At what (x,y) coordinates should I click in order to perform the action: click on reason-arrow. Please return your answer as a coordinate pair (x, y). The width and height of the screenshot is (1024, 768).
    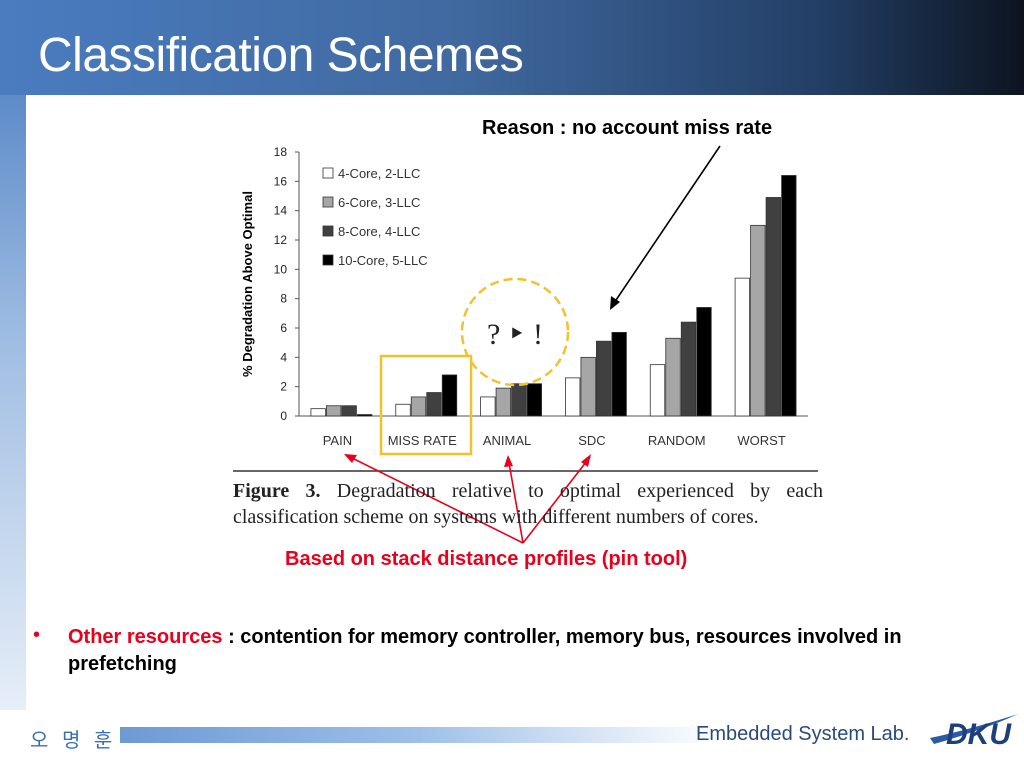
    Looking at the image, I should click on (666, 226).